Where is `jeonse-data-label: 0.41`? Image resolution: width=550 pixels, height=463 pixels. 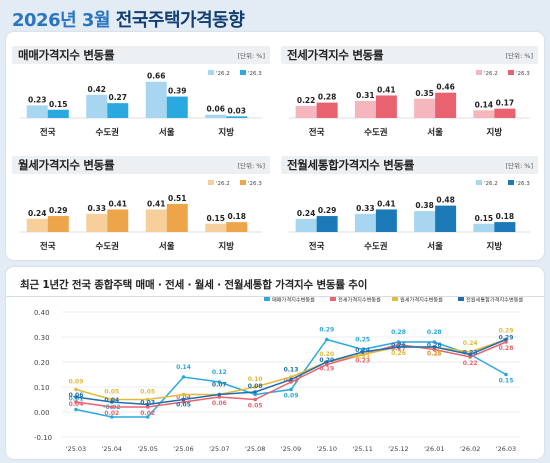
jeonse-data-label: 0.41 is located at coordinates (386, 89).